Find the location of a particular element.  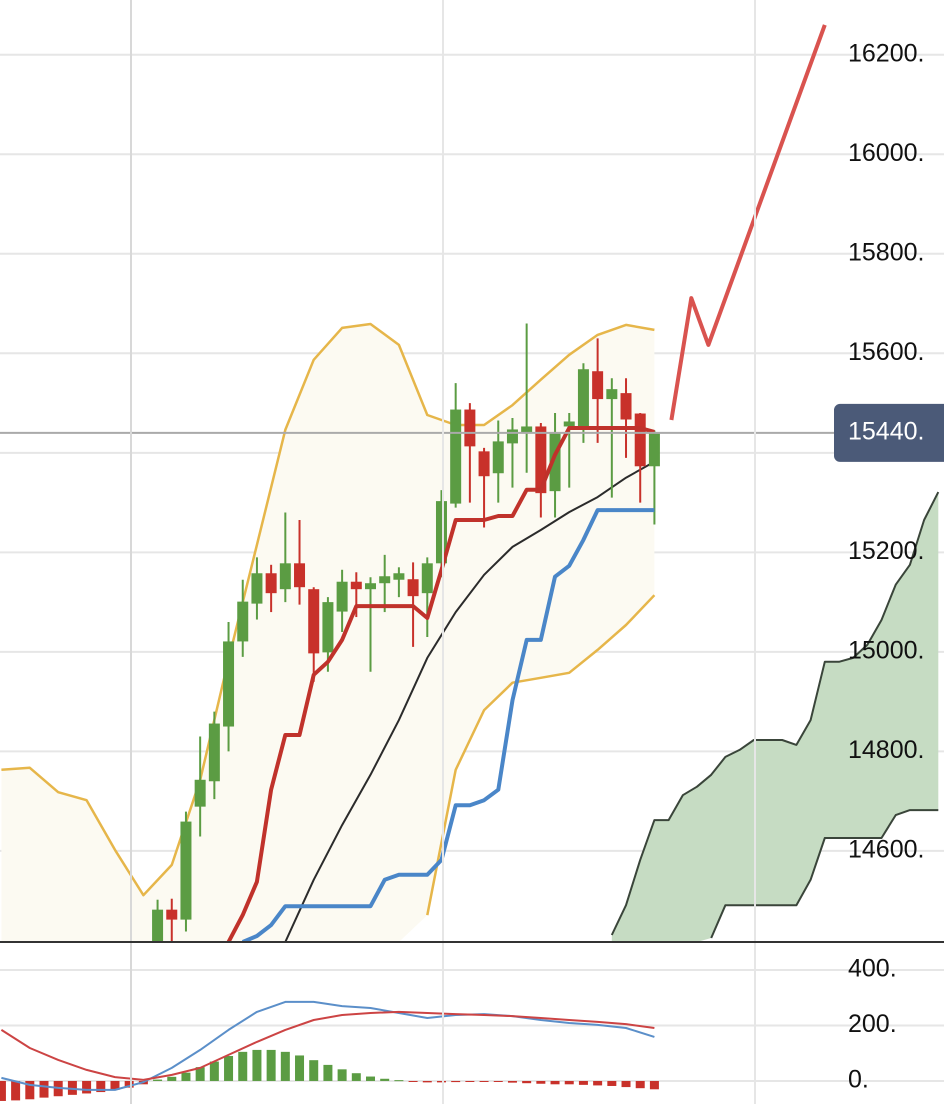

cloud-upper is located at coordinates (775, 713).